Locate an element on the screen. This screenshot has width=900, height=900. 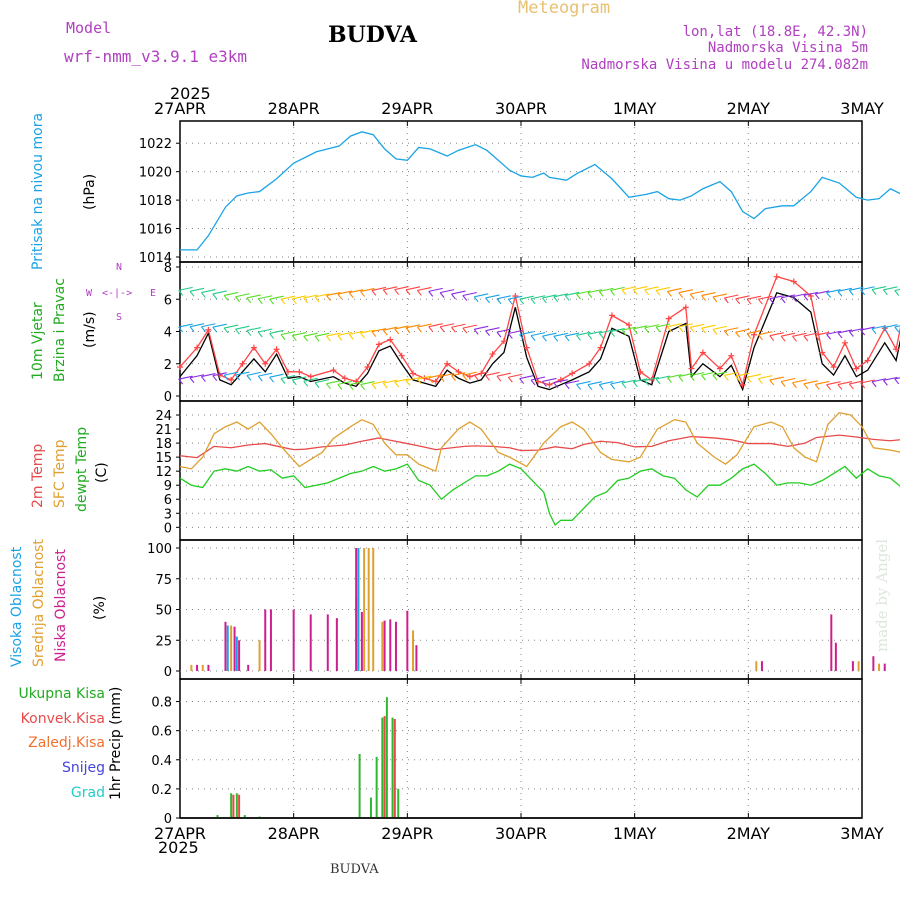
x-tick-label-bottom: 28APR is located at coordinates (294, 833).